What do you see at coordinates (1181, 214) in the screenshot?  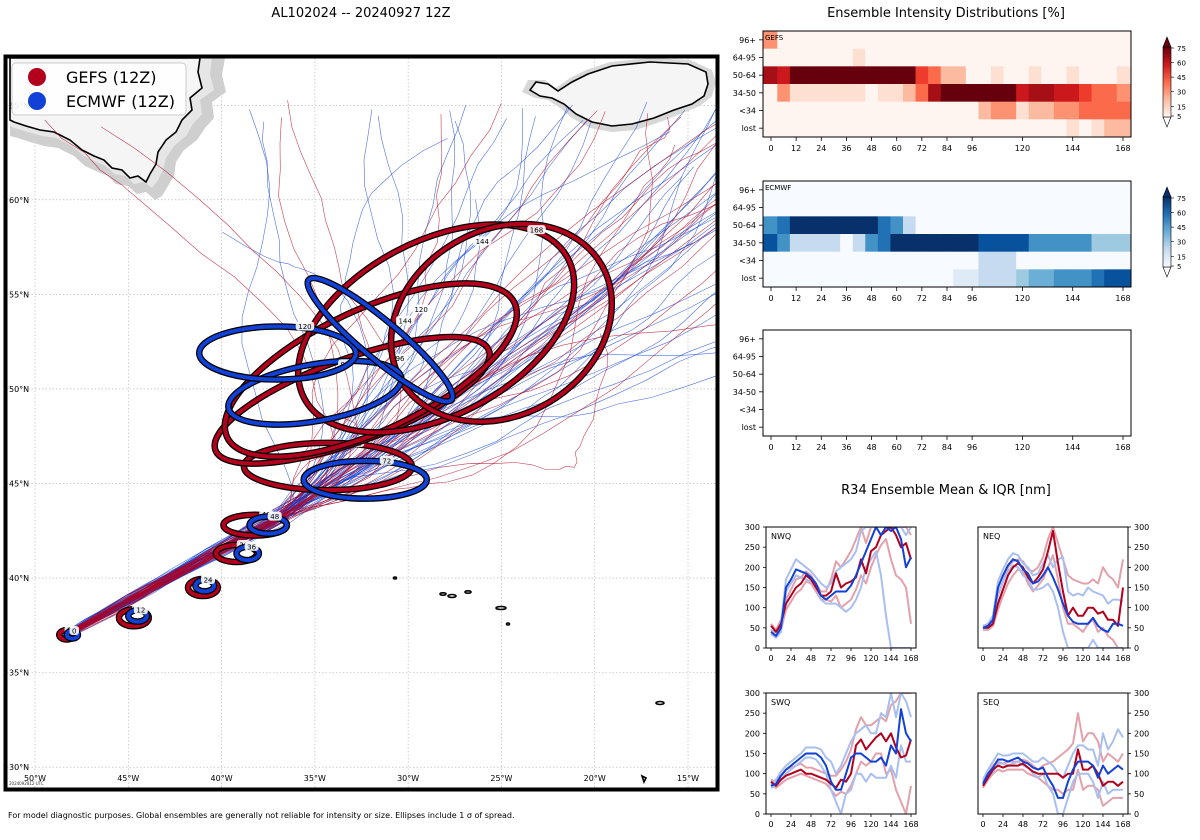 I see `colorbar-tick-label: 60` at bounding box center [1181, 214].